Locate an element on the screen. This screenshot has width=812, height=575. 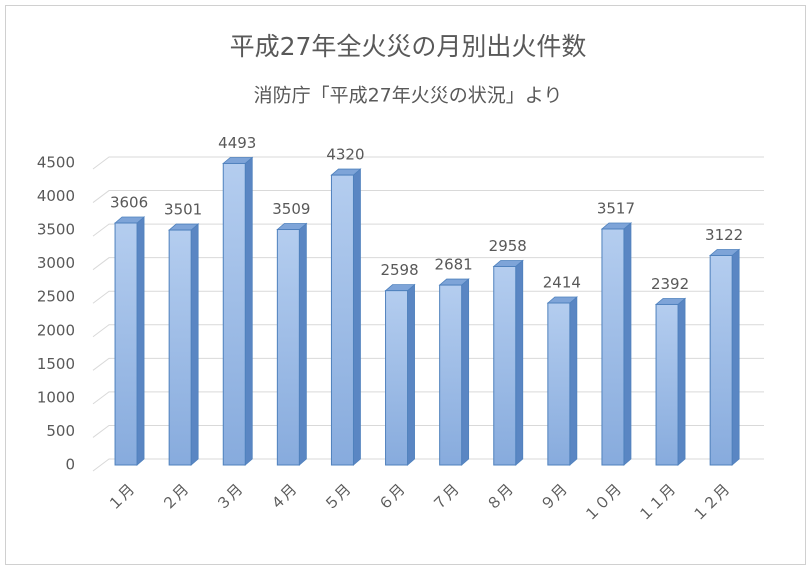
value-label: 3517 is located at coordinates (616, 208).